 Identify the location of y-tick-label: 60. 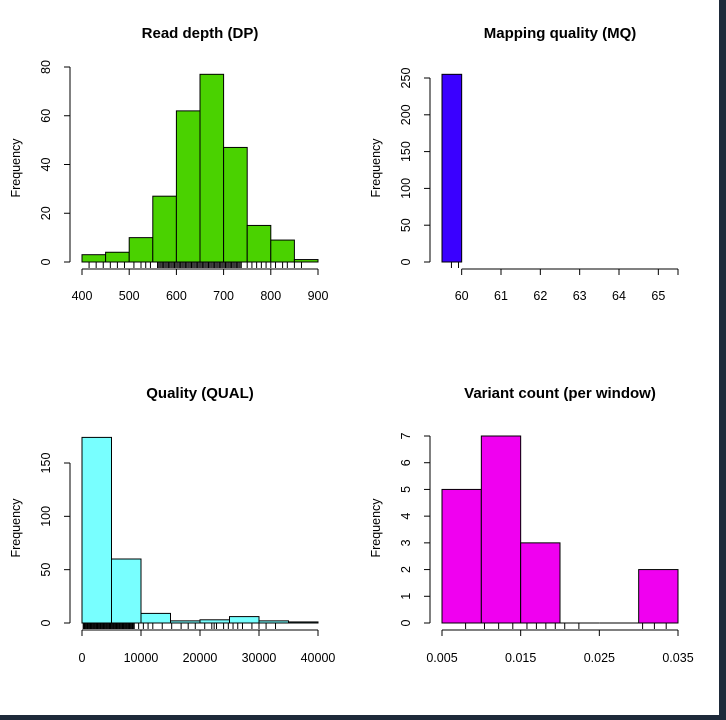
(46, 116).